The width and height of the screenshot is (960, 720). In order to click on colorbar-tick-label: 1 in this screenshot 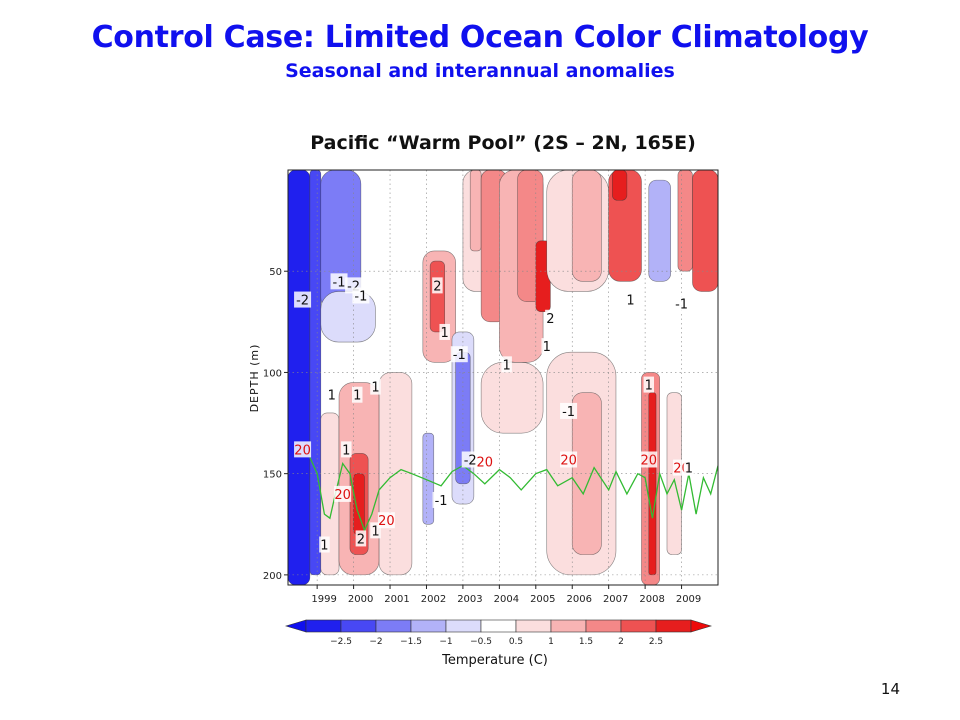, I will do `click(551, 642)`.